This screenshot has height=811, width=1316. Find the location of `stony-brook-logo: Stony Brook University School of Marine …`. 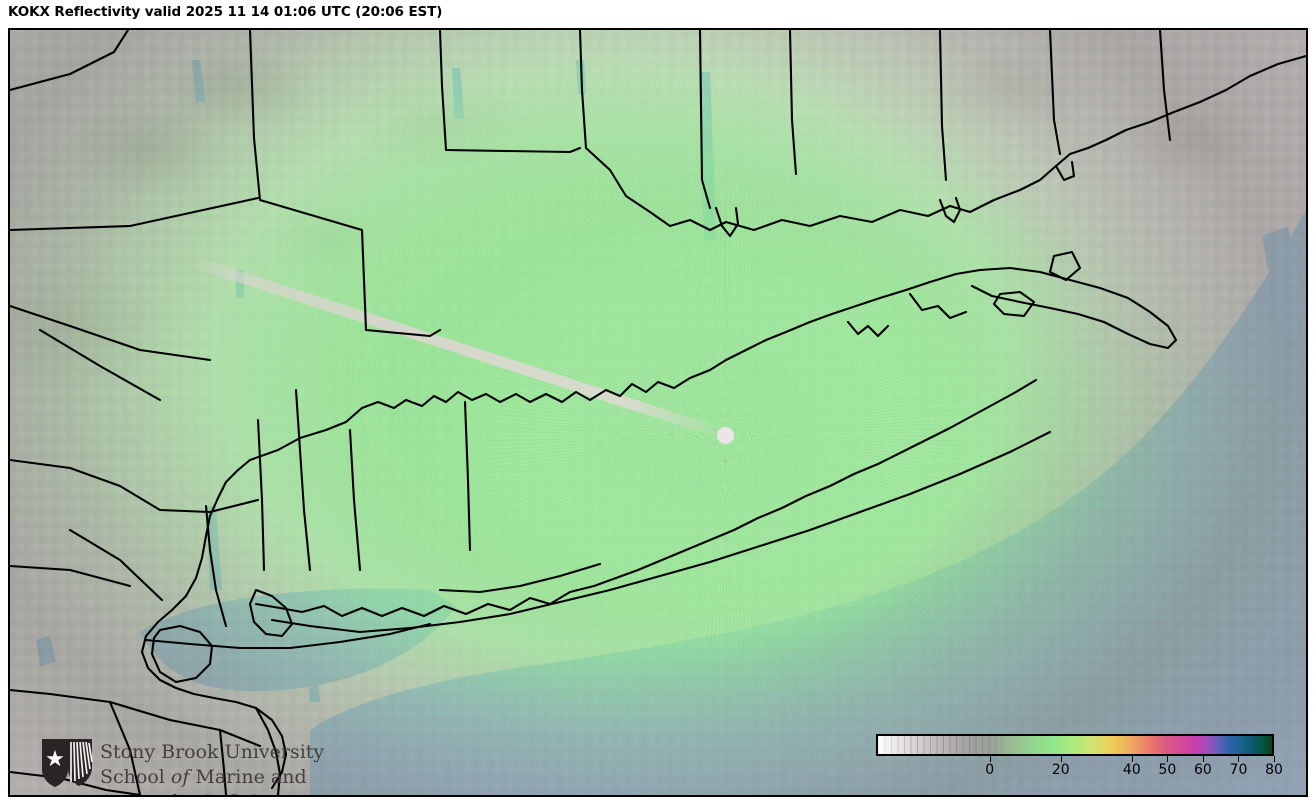

stony-brook-logo: Stony Brook University School of Marine … is located at coordinates (181, 763).